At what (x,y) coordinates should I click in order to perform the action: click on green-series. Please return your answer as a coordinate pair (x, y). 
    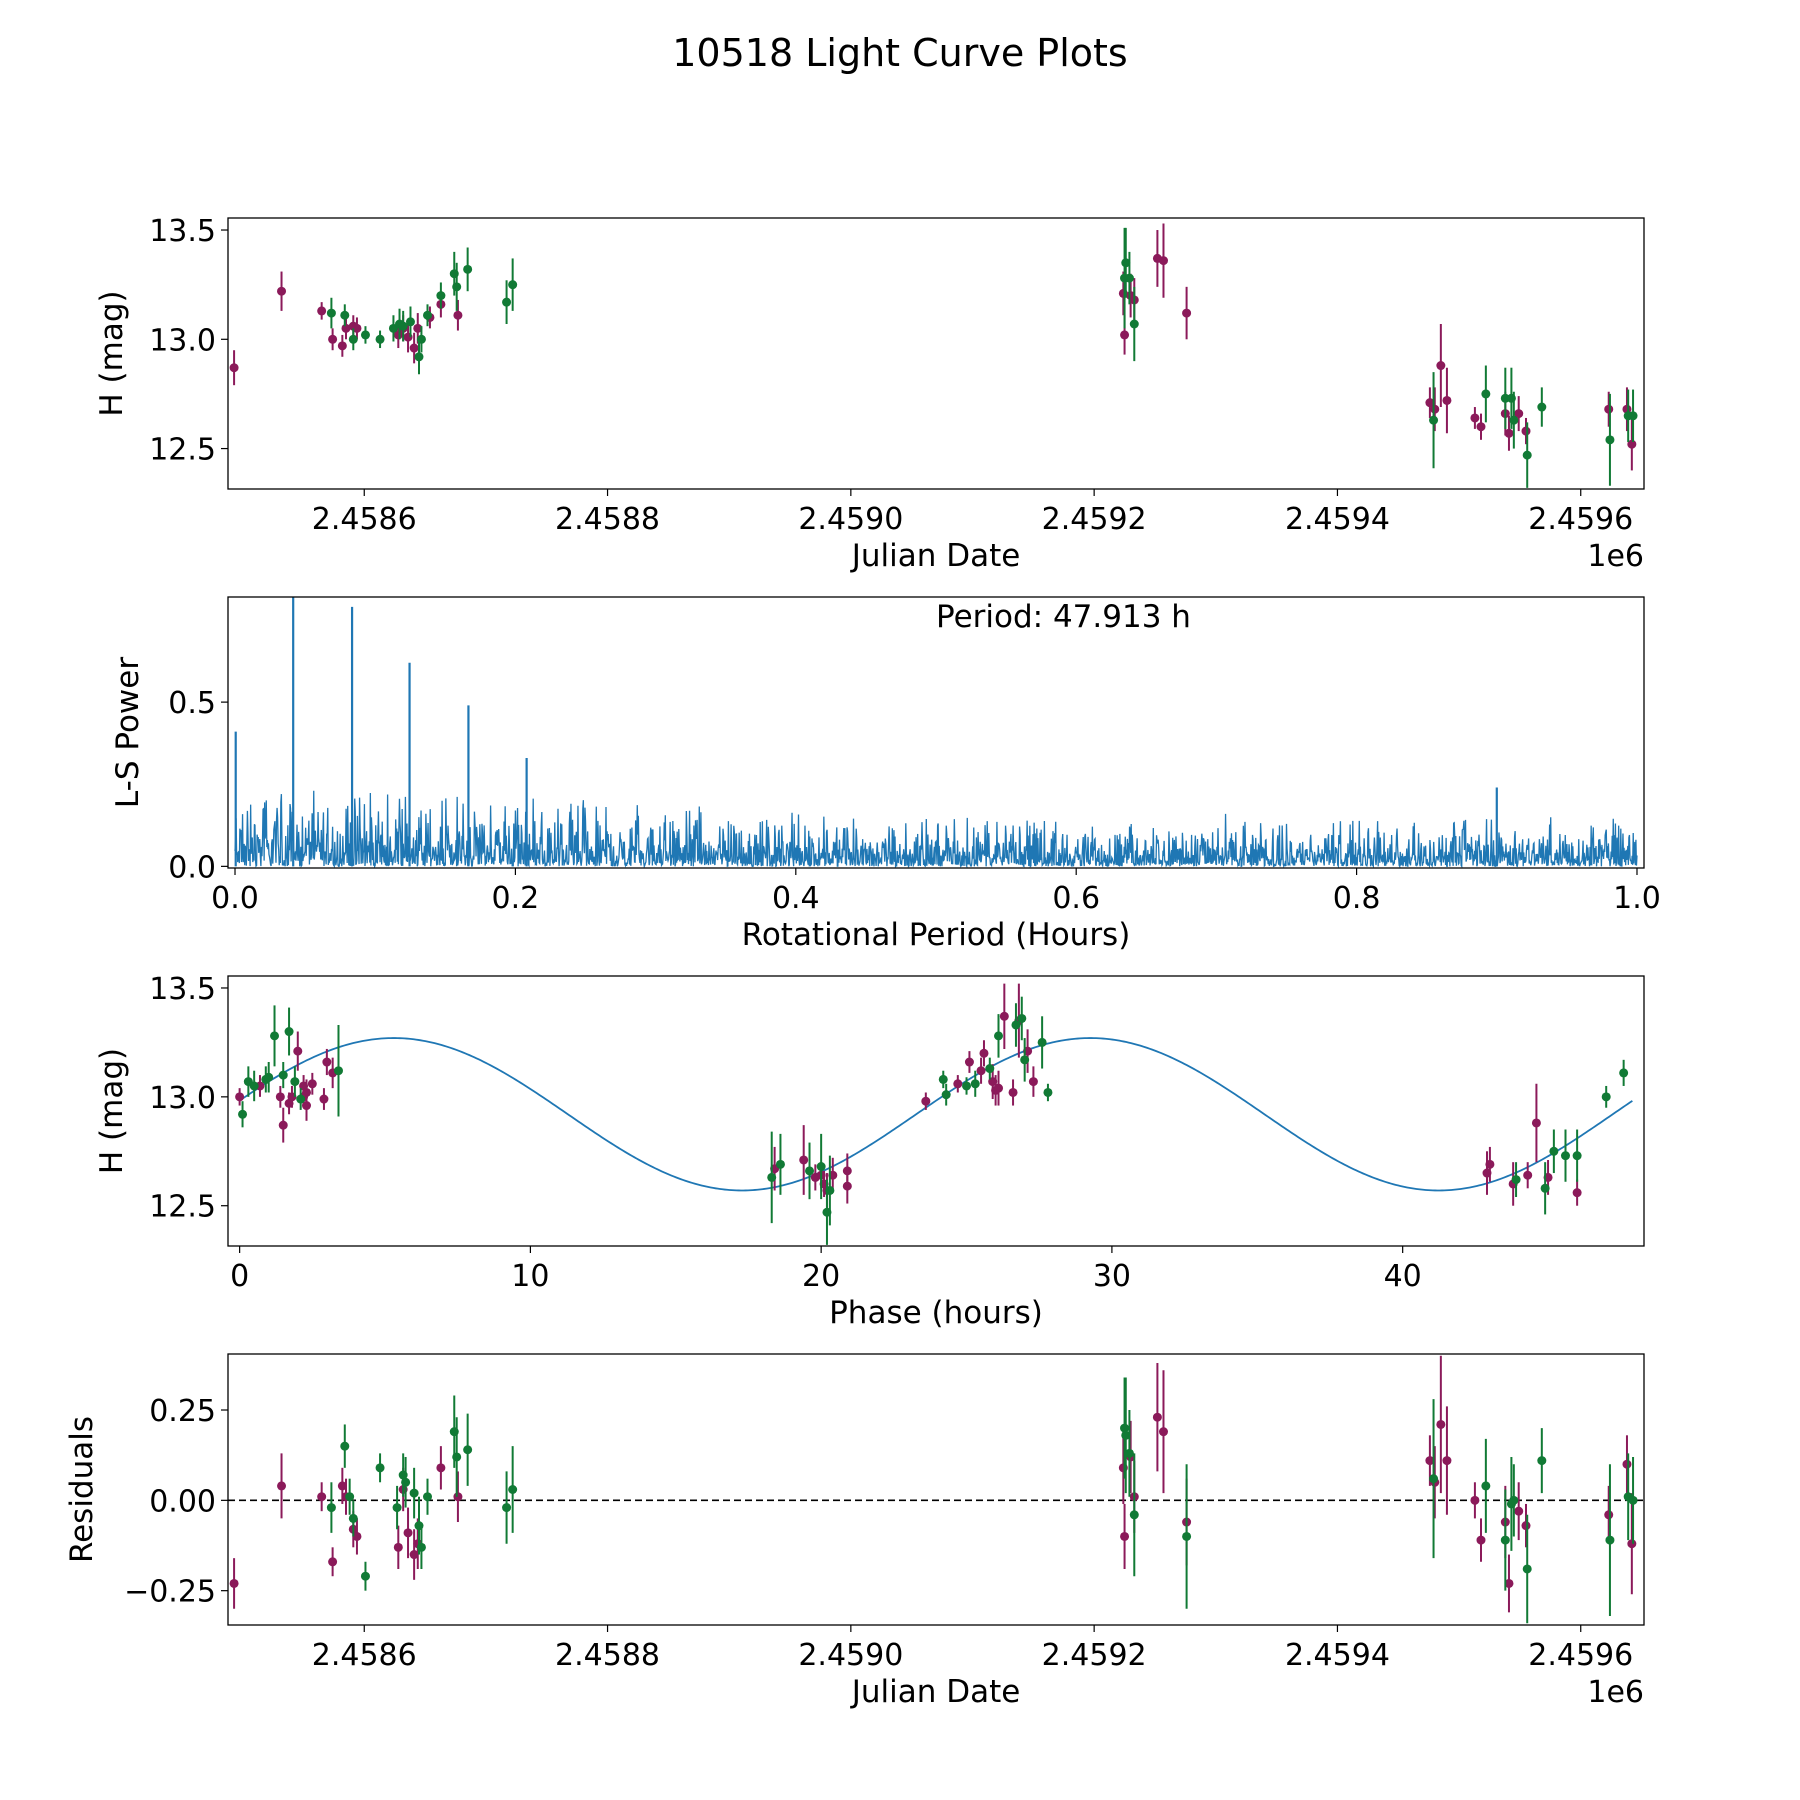
    Looking at the image, I should click on (982, 1500).